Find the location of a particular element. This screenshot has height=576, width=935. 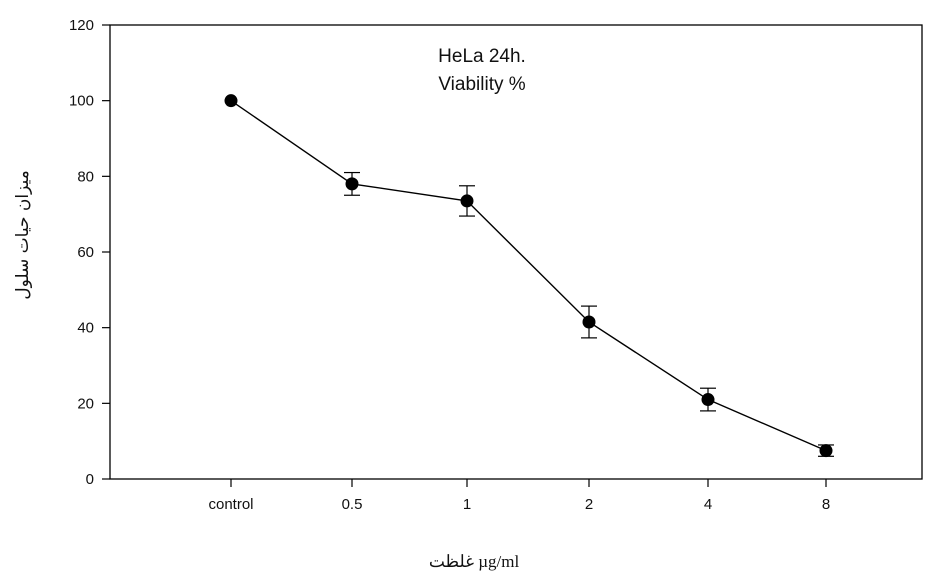

y-tick-label: 60 is located at coordinates (85, 252).